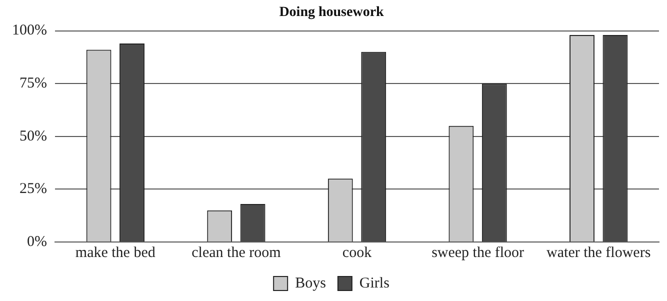  What do you see at coordinates (598, 252) in the screenshot?
I see `x-tick-label: water the flowers` at bounding box center [598, 252].